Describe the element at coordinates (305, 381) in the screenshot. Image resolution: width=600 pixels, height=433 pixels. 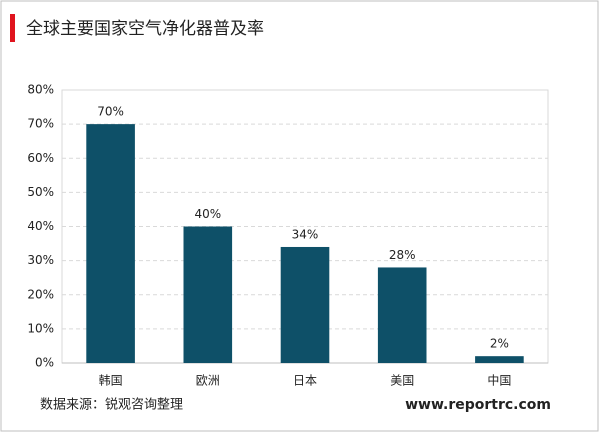
I see `x-tick-label: 日本` at that location.